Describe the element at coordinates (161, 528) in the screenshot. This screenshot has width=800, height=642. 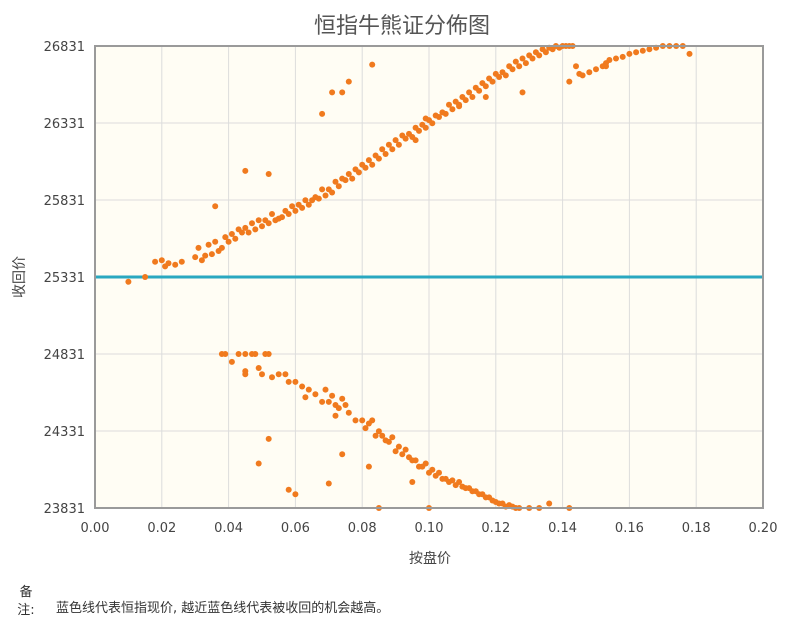
I see `x-tick-label: 0.02` at that location.